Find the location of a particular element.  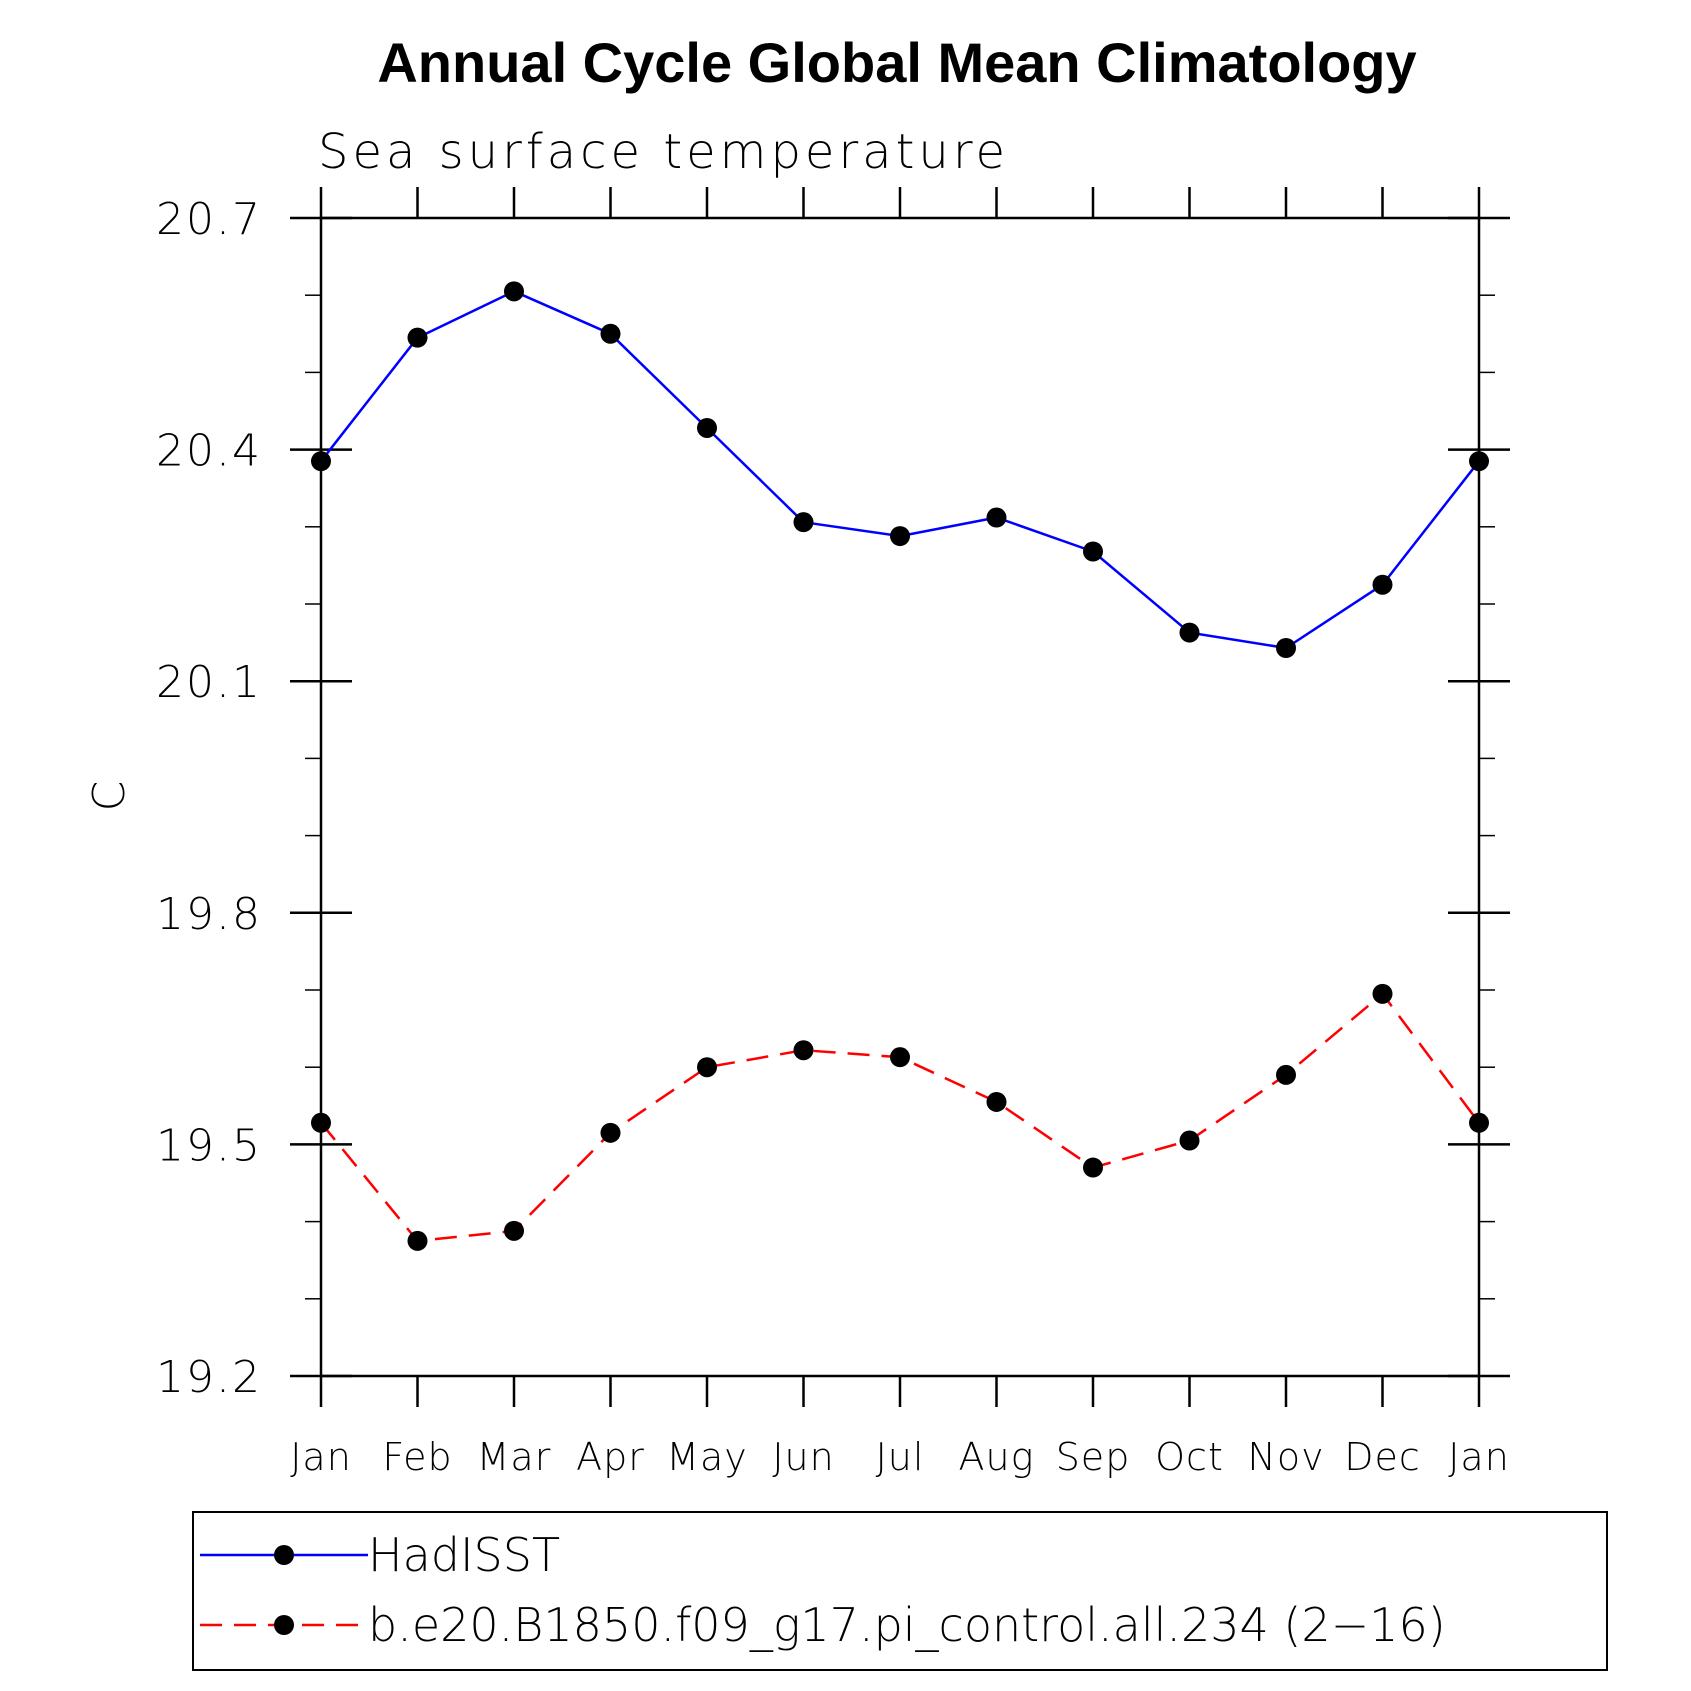

y-tick-label: 20.7 is located at coordinates (209, 219).